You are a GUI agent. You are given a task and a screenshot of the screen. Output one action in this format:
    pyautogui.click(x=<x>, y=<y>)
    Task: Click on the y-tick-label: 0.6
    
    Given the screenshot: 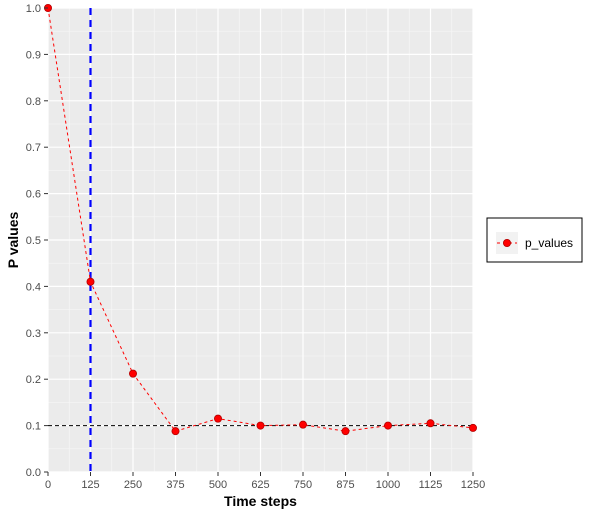 What is the action you would take?
    pyautogui.click(x=33, y=195)
    